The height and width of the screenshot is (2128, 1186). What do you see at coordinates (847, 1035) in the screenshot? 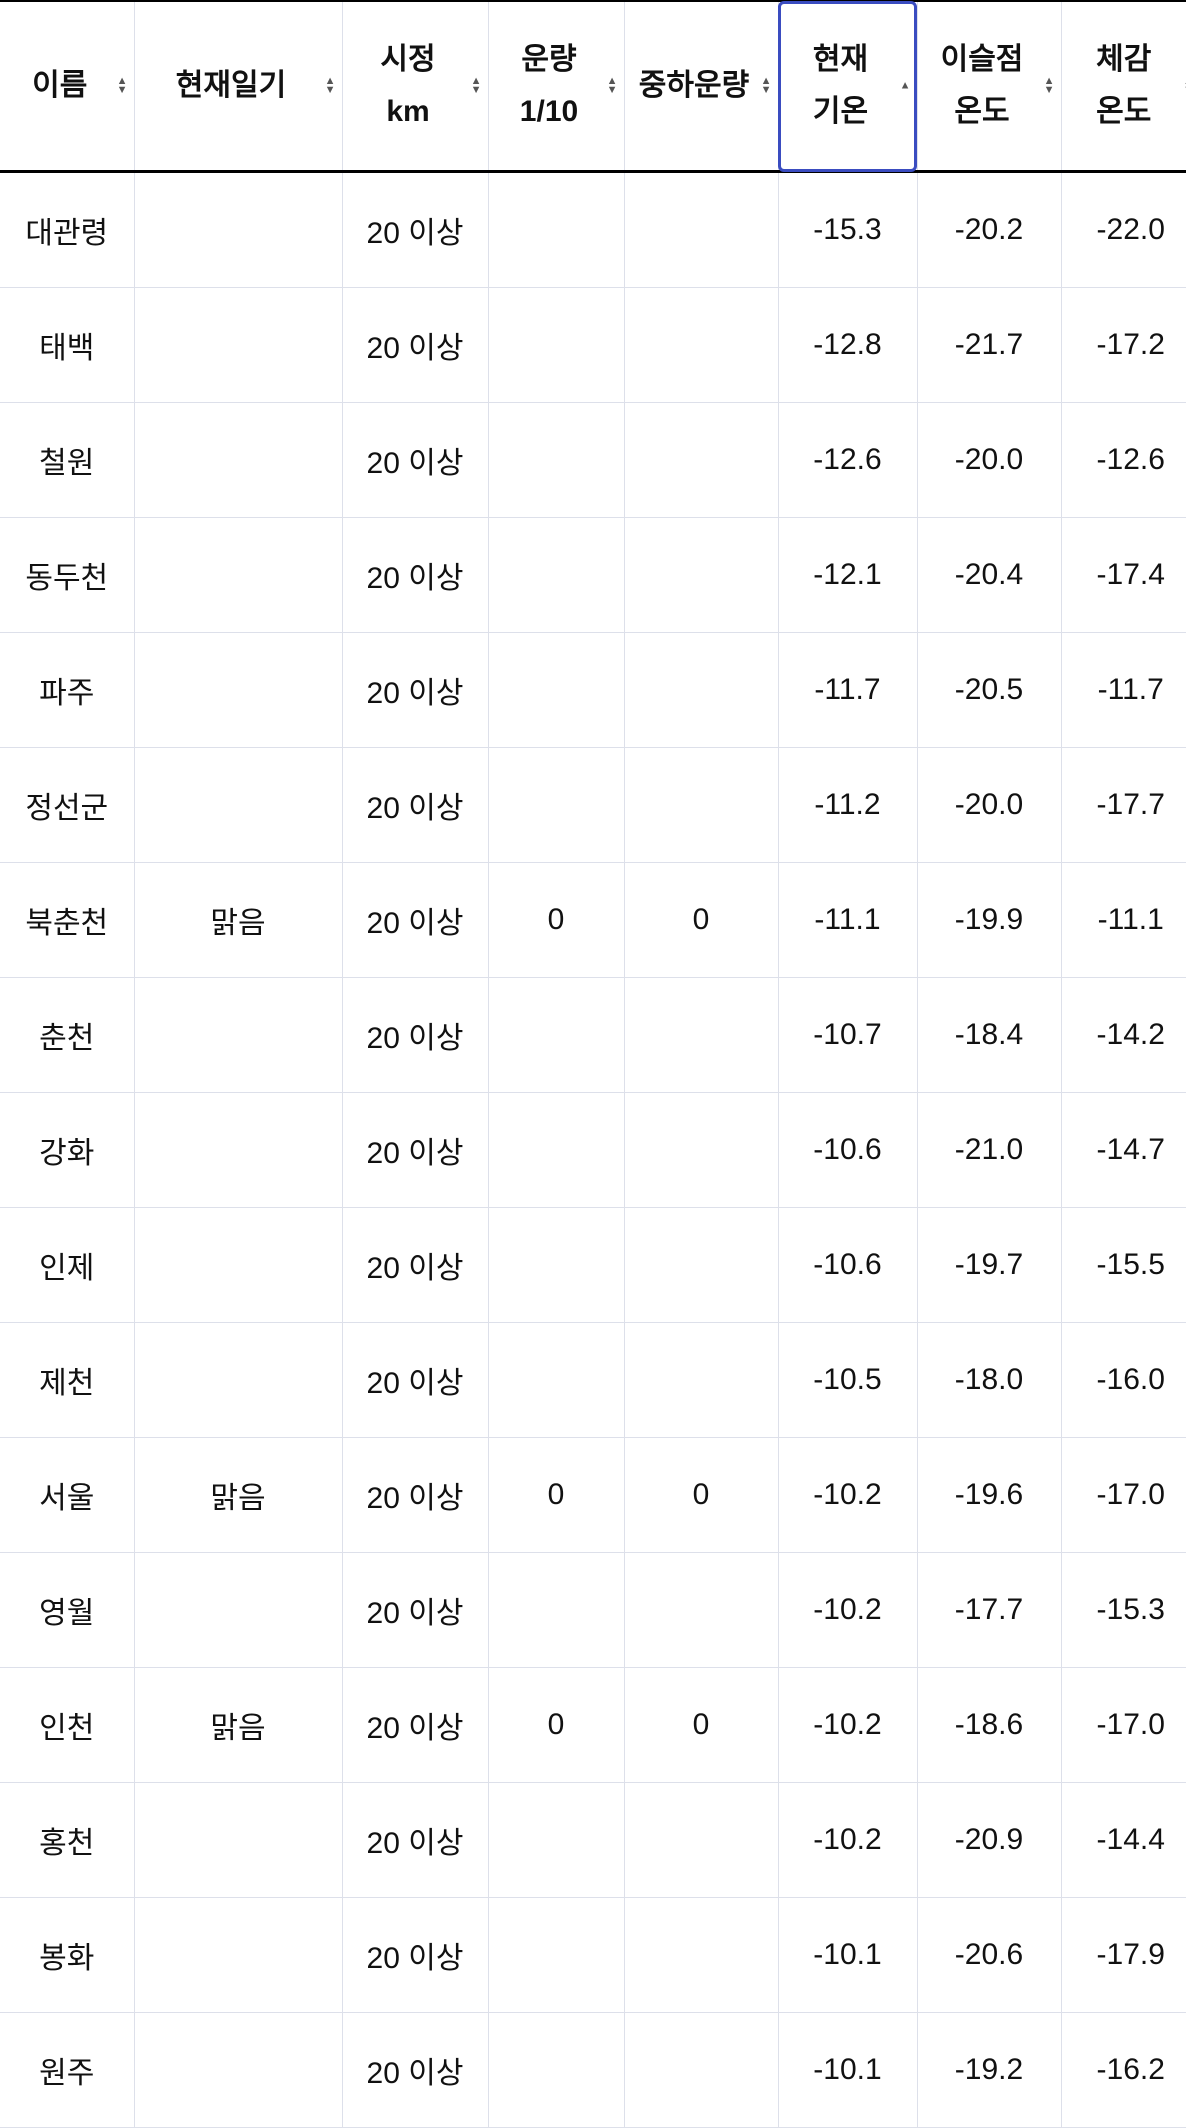
I see `cell-temperature: -10.7` at bounding box center [847, 1035].